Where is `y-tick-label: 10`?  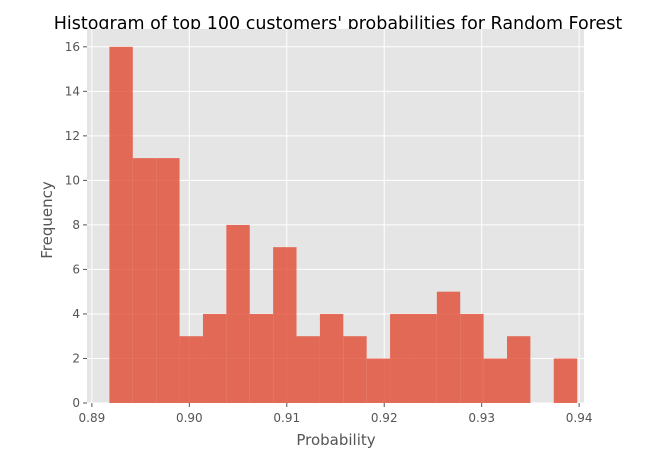 y-tick-label: 10 is located at coordinates (72, 180).